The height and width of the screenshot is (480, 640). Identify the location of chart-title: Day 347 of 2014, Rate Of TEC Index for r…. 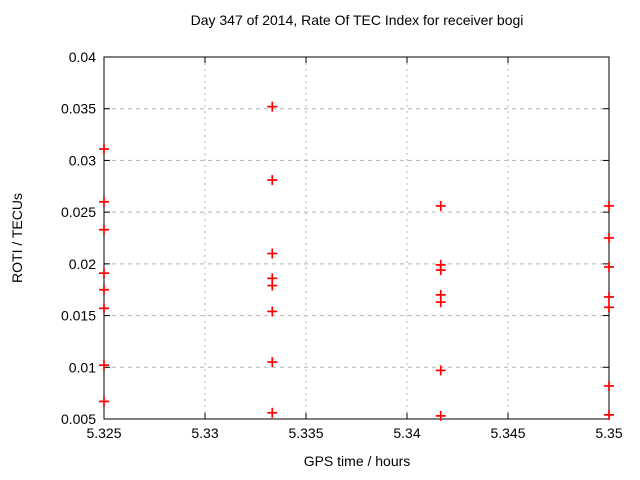
(357, 20).